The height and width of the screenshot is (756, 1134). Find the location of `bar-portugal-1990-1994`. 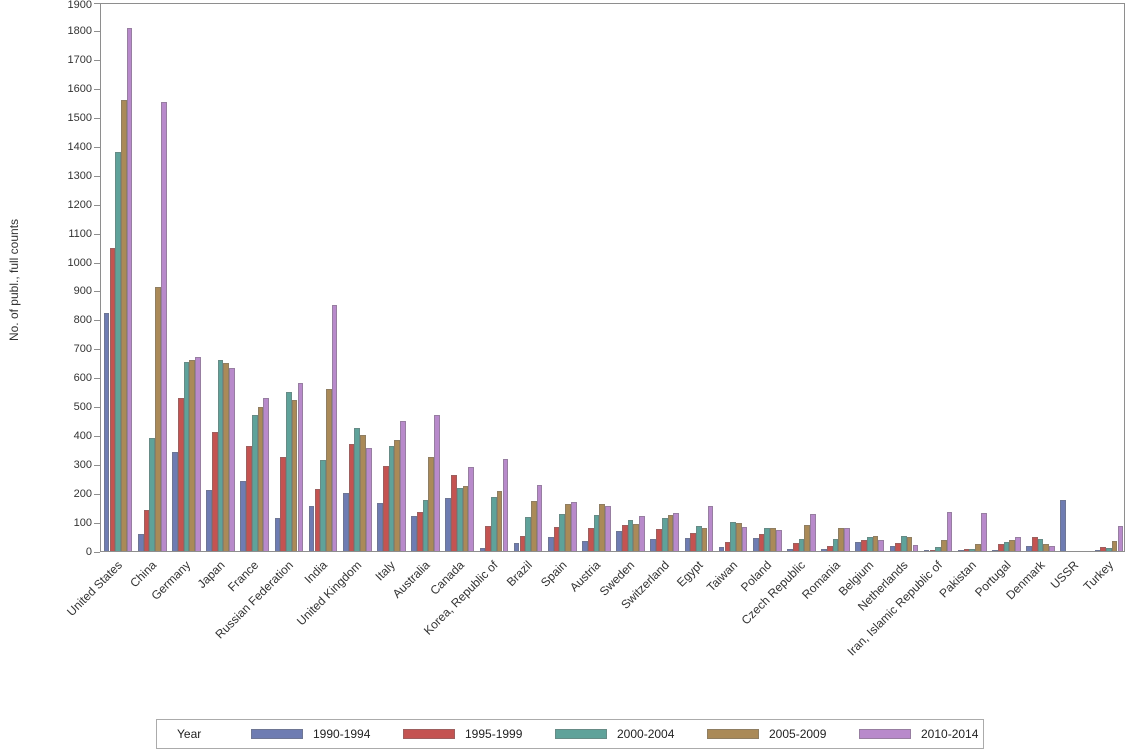

bar-portugal-1990-1994 is located at coordinates (995, 550).